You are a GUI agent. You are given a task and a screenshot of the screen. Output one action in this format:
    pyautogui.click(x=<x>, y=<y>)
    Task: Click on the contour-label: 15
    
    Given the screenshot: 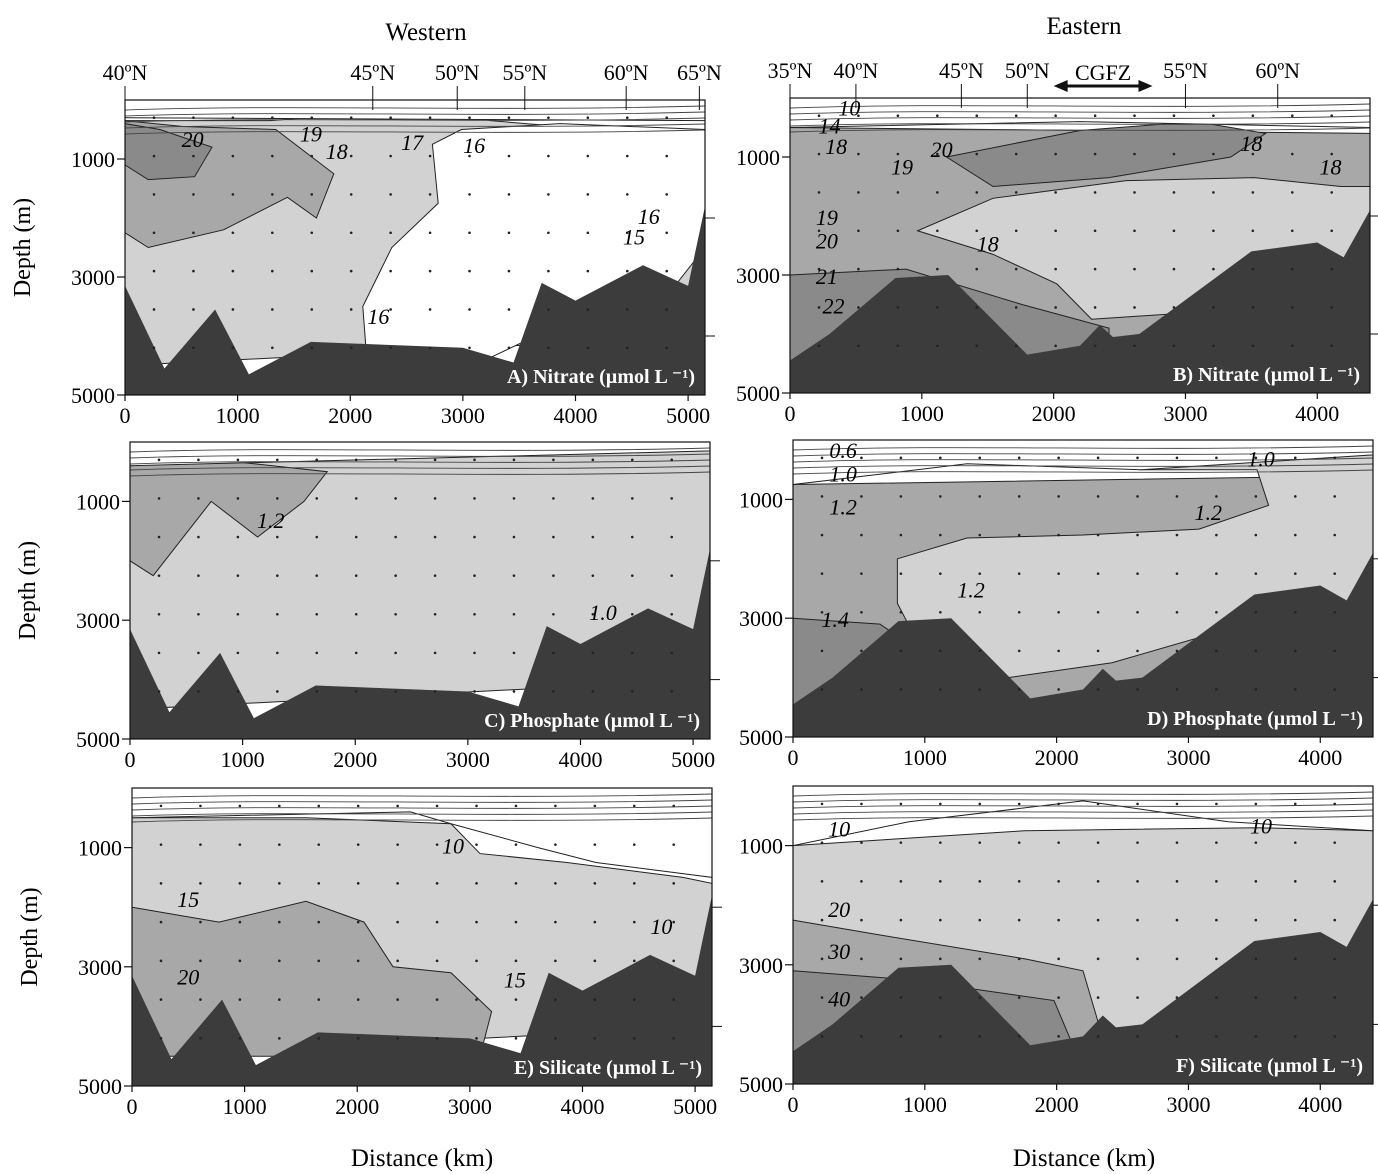 What is the action you would take?
    pyautogui.click(x=188, y=899)
    